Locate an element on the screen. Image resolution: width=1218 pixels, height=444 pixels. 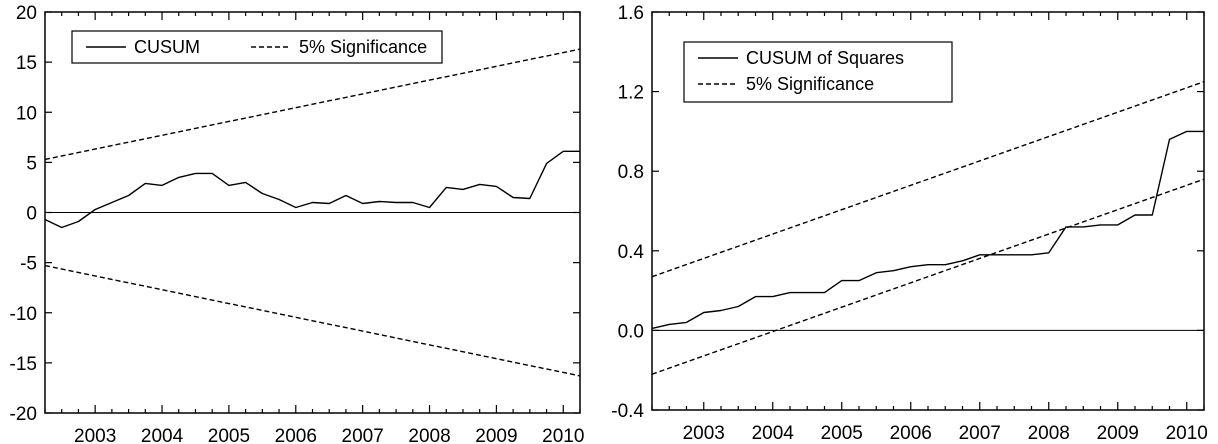
legend: CUSUM of Squares 5% Significance is located at coordinates (818, 72).